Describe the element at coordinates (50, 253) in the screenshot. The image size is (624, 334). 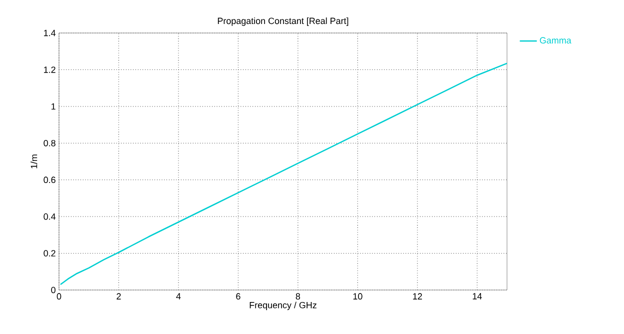
I see `y-tick-label: 0.2` at that location.